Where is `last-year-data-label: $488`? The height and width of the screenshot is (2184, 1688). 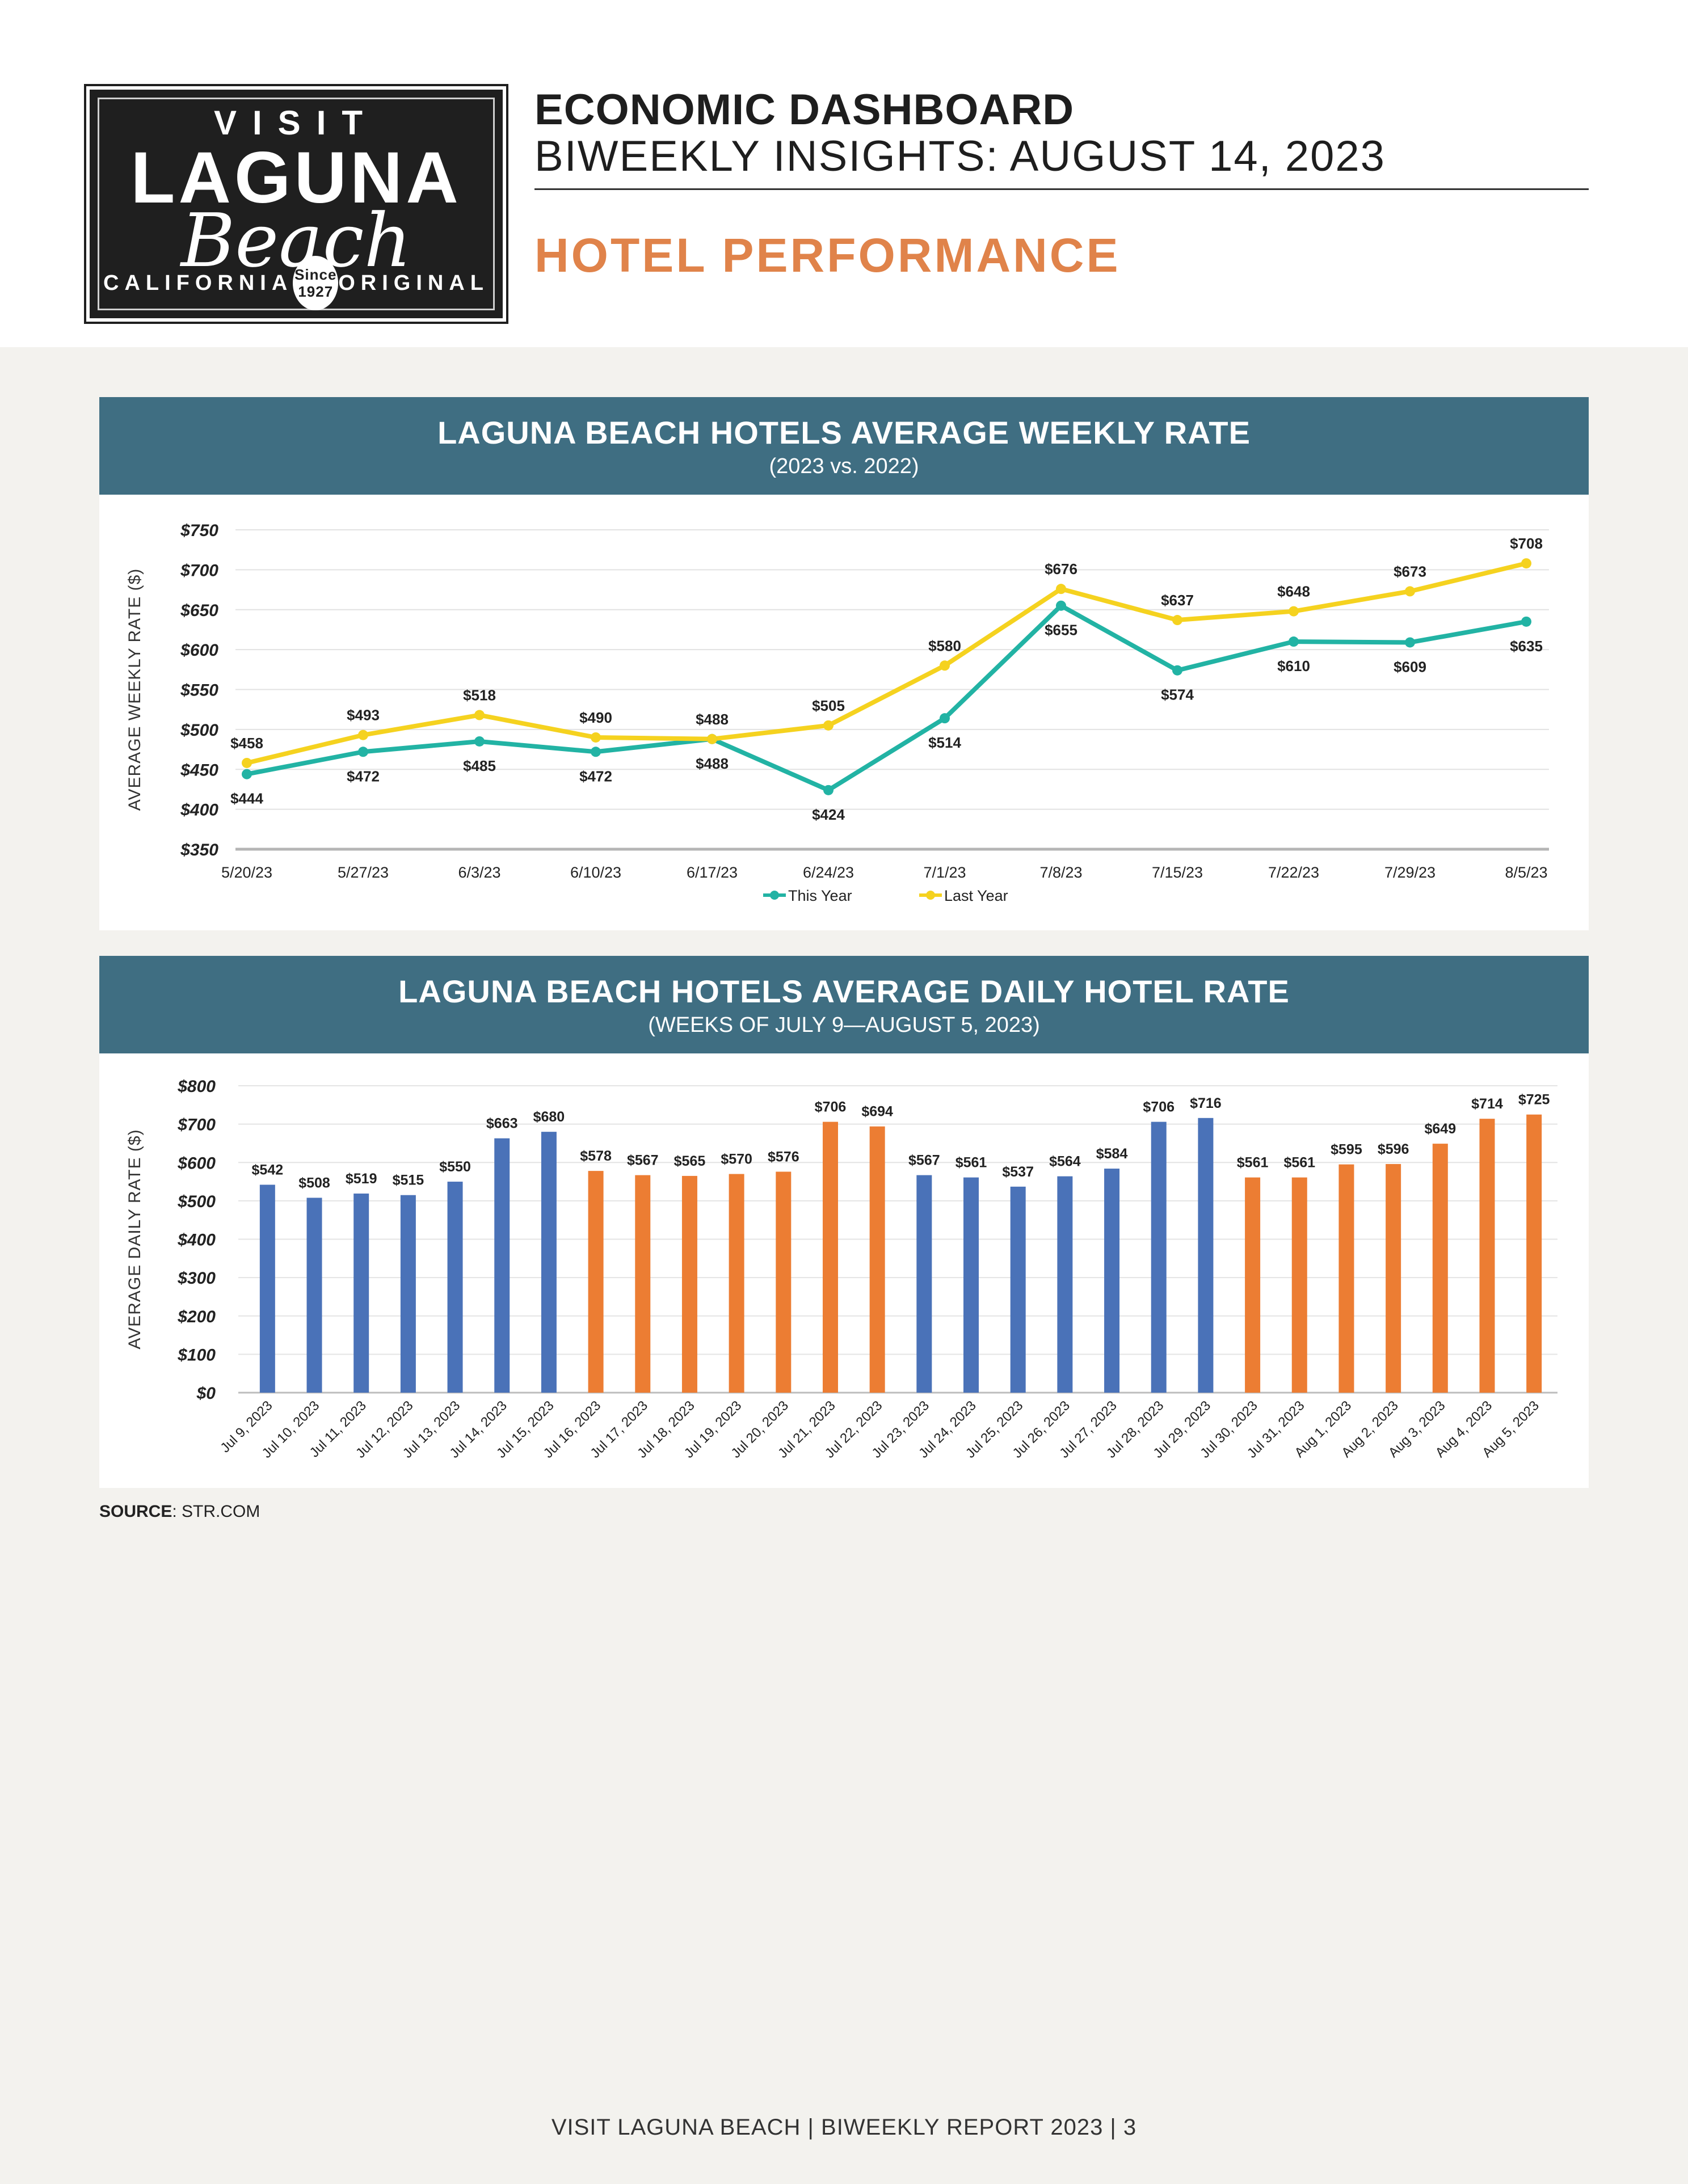 last-year-data-label: $488 is located at coordinates (712, 719).